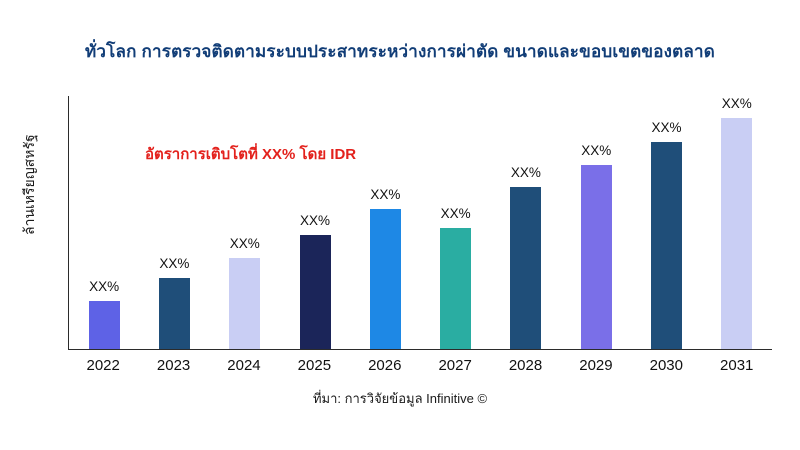 The width and height of the screenshot is (800, 450). Describe the element at coordinates (385, 365) in the screenshot. I see `x-tick-label: 2026` at that location.